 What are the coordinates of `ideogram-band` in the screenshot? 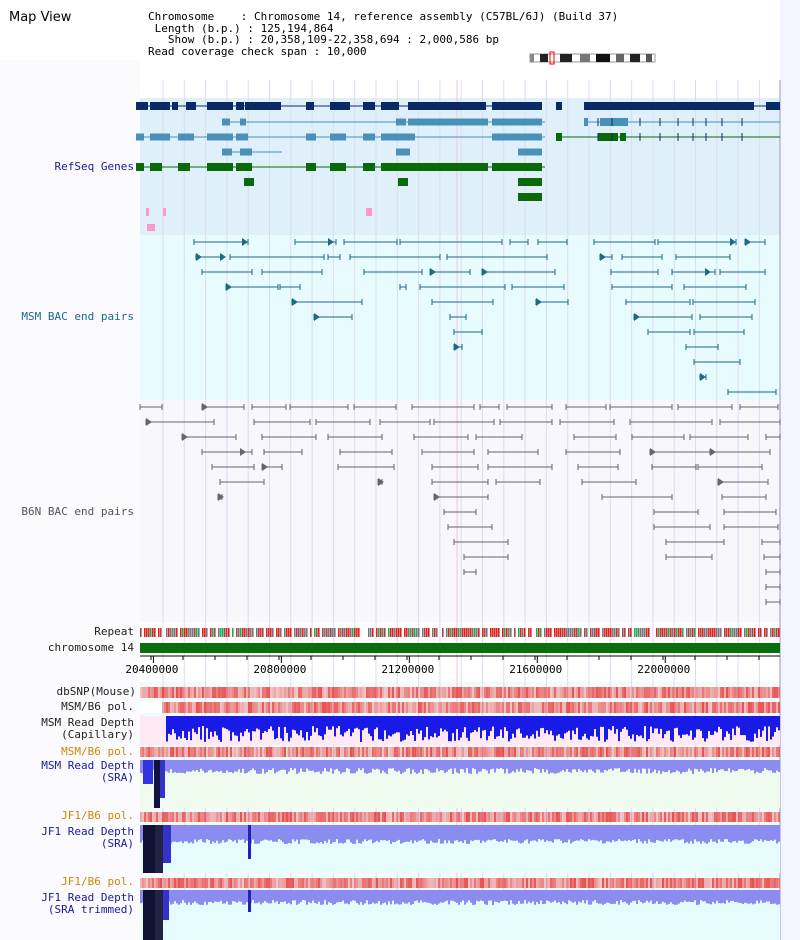 It's located at (532, 58).